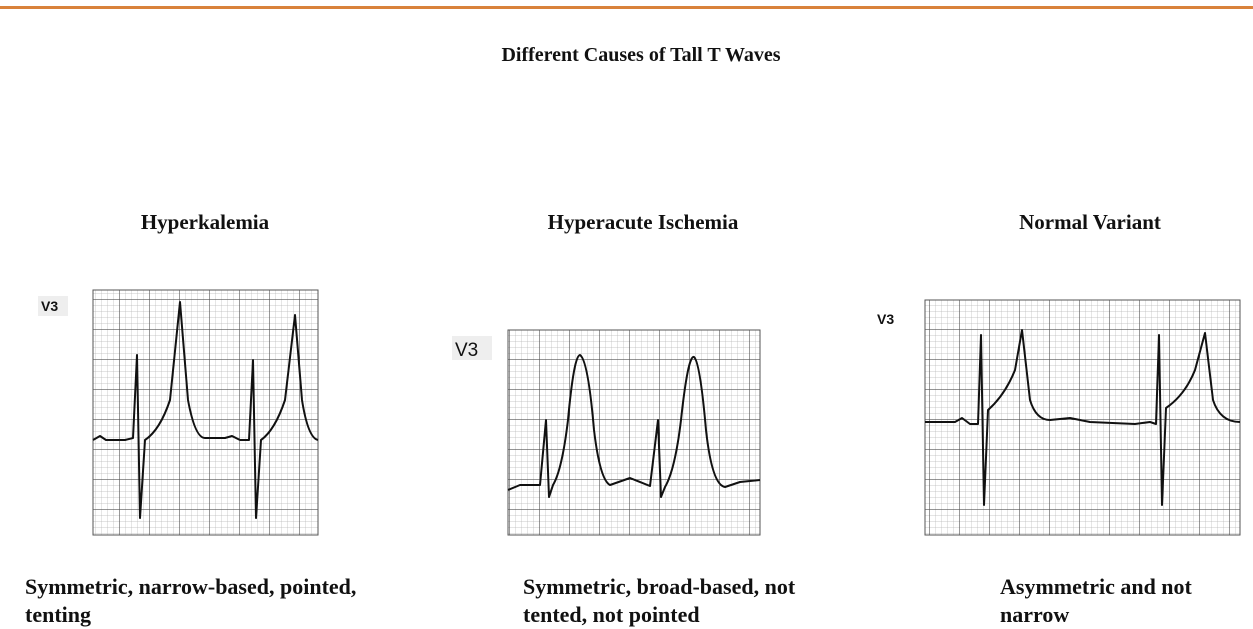 The width and height of the screenshot is (1253, 629). Describe the element at coordinates (643, 222) in the screenshot. I see `panel-heading: Hyperacute Ischemia` at that location.